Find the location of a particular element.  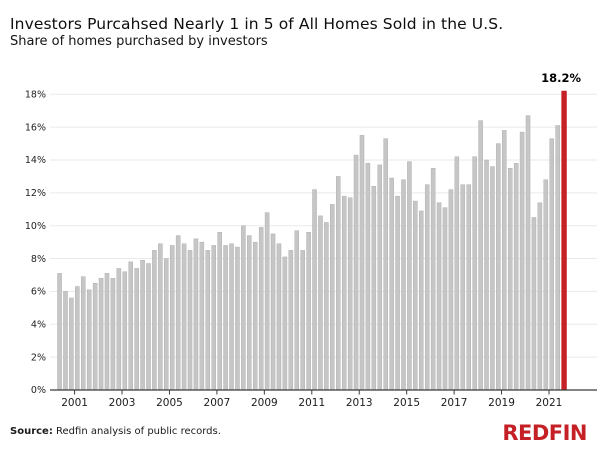

x-tick-label: 2013 is located at coordinates (359, 403).